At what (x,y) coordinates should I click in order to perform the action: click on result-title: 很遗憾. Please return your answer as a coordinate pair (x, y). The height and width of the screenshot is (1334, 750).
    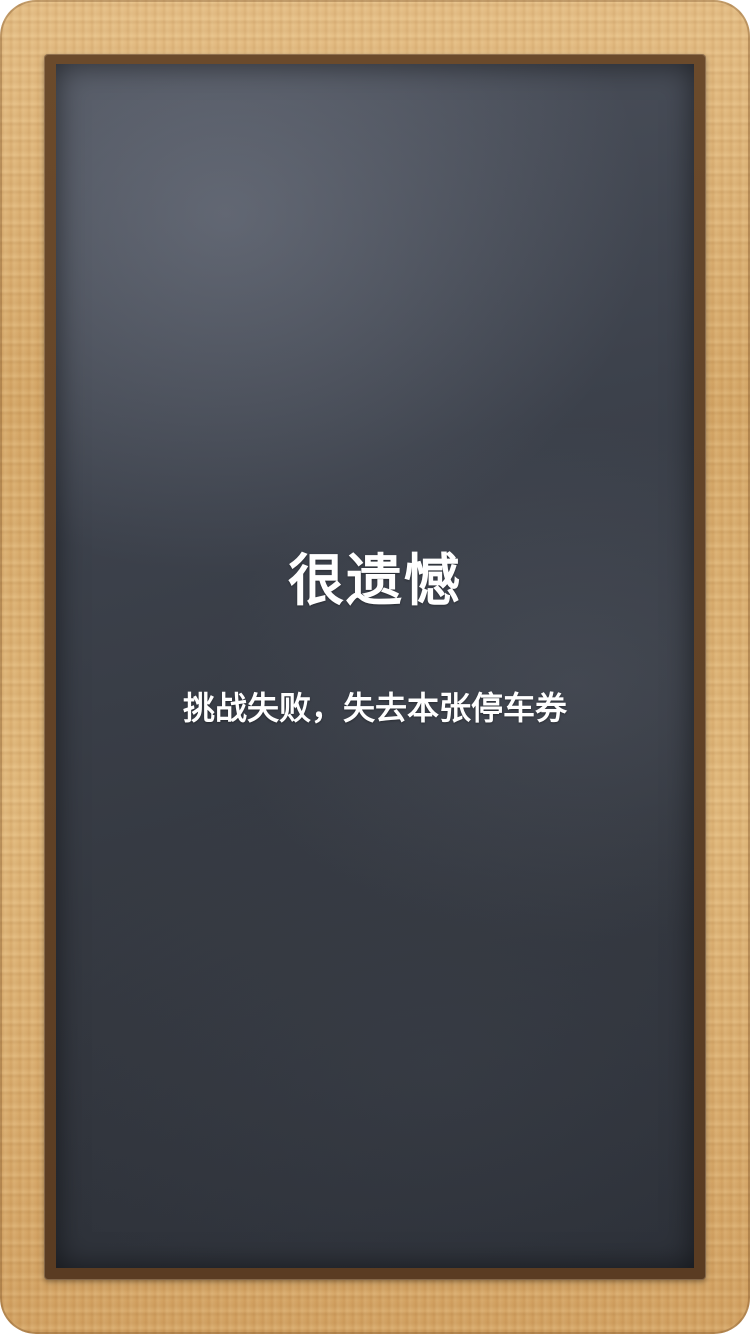
    Looking at the image, I should click on (375, 581).